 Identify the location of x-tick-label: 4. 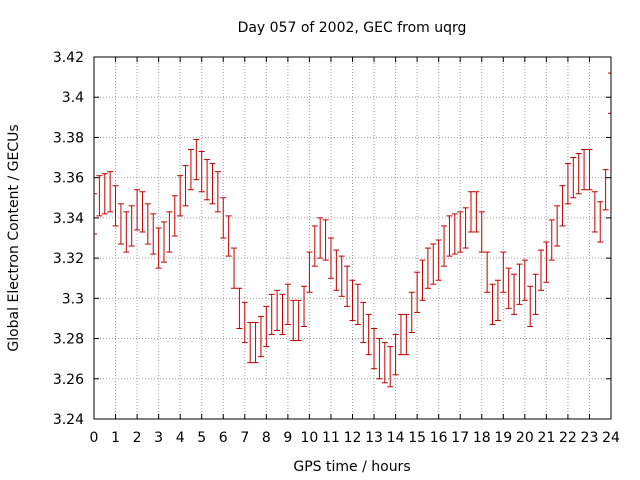
(180, 438).